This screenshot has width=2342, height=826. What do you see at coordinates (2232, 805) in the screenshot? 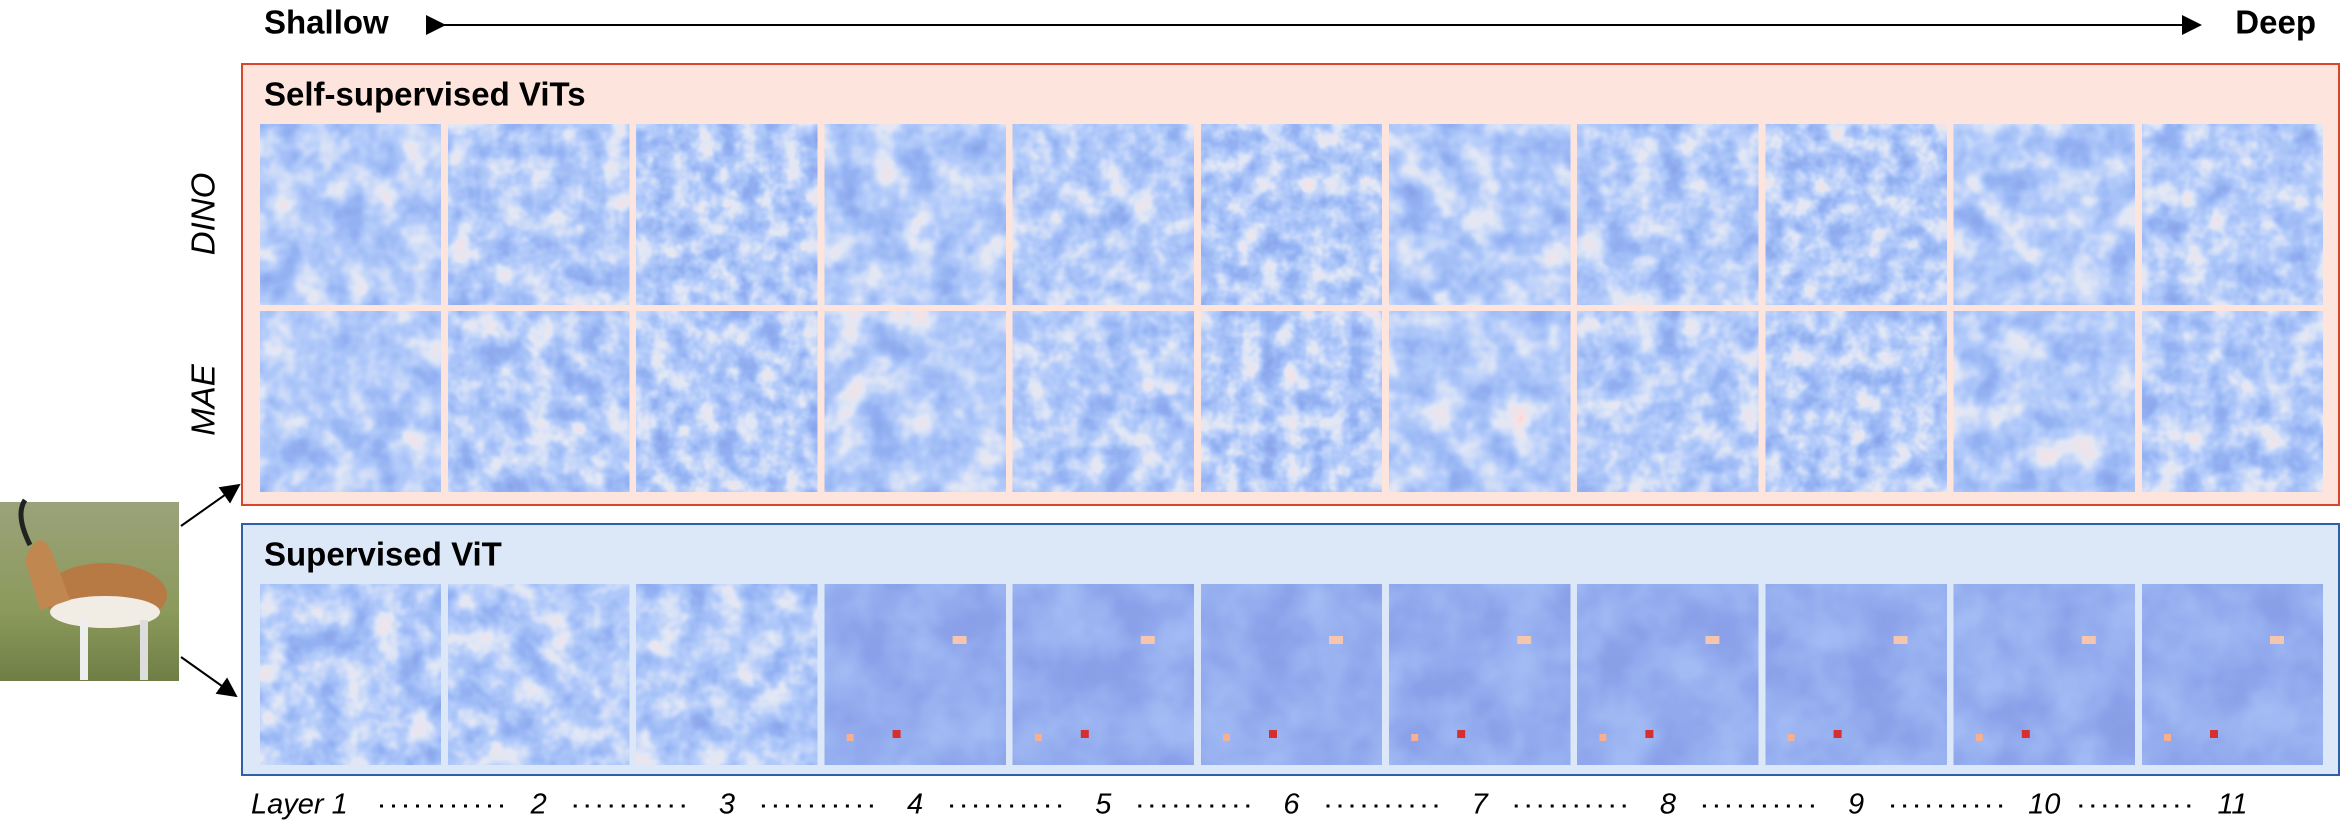
I see `layer-label: 11` at bounding box center [2232, 805].